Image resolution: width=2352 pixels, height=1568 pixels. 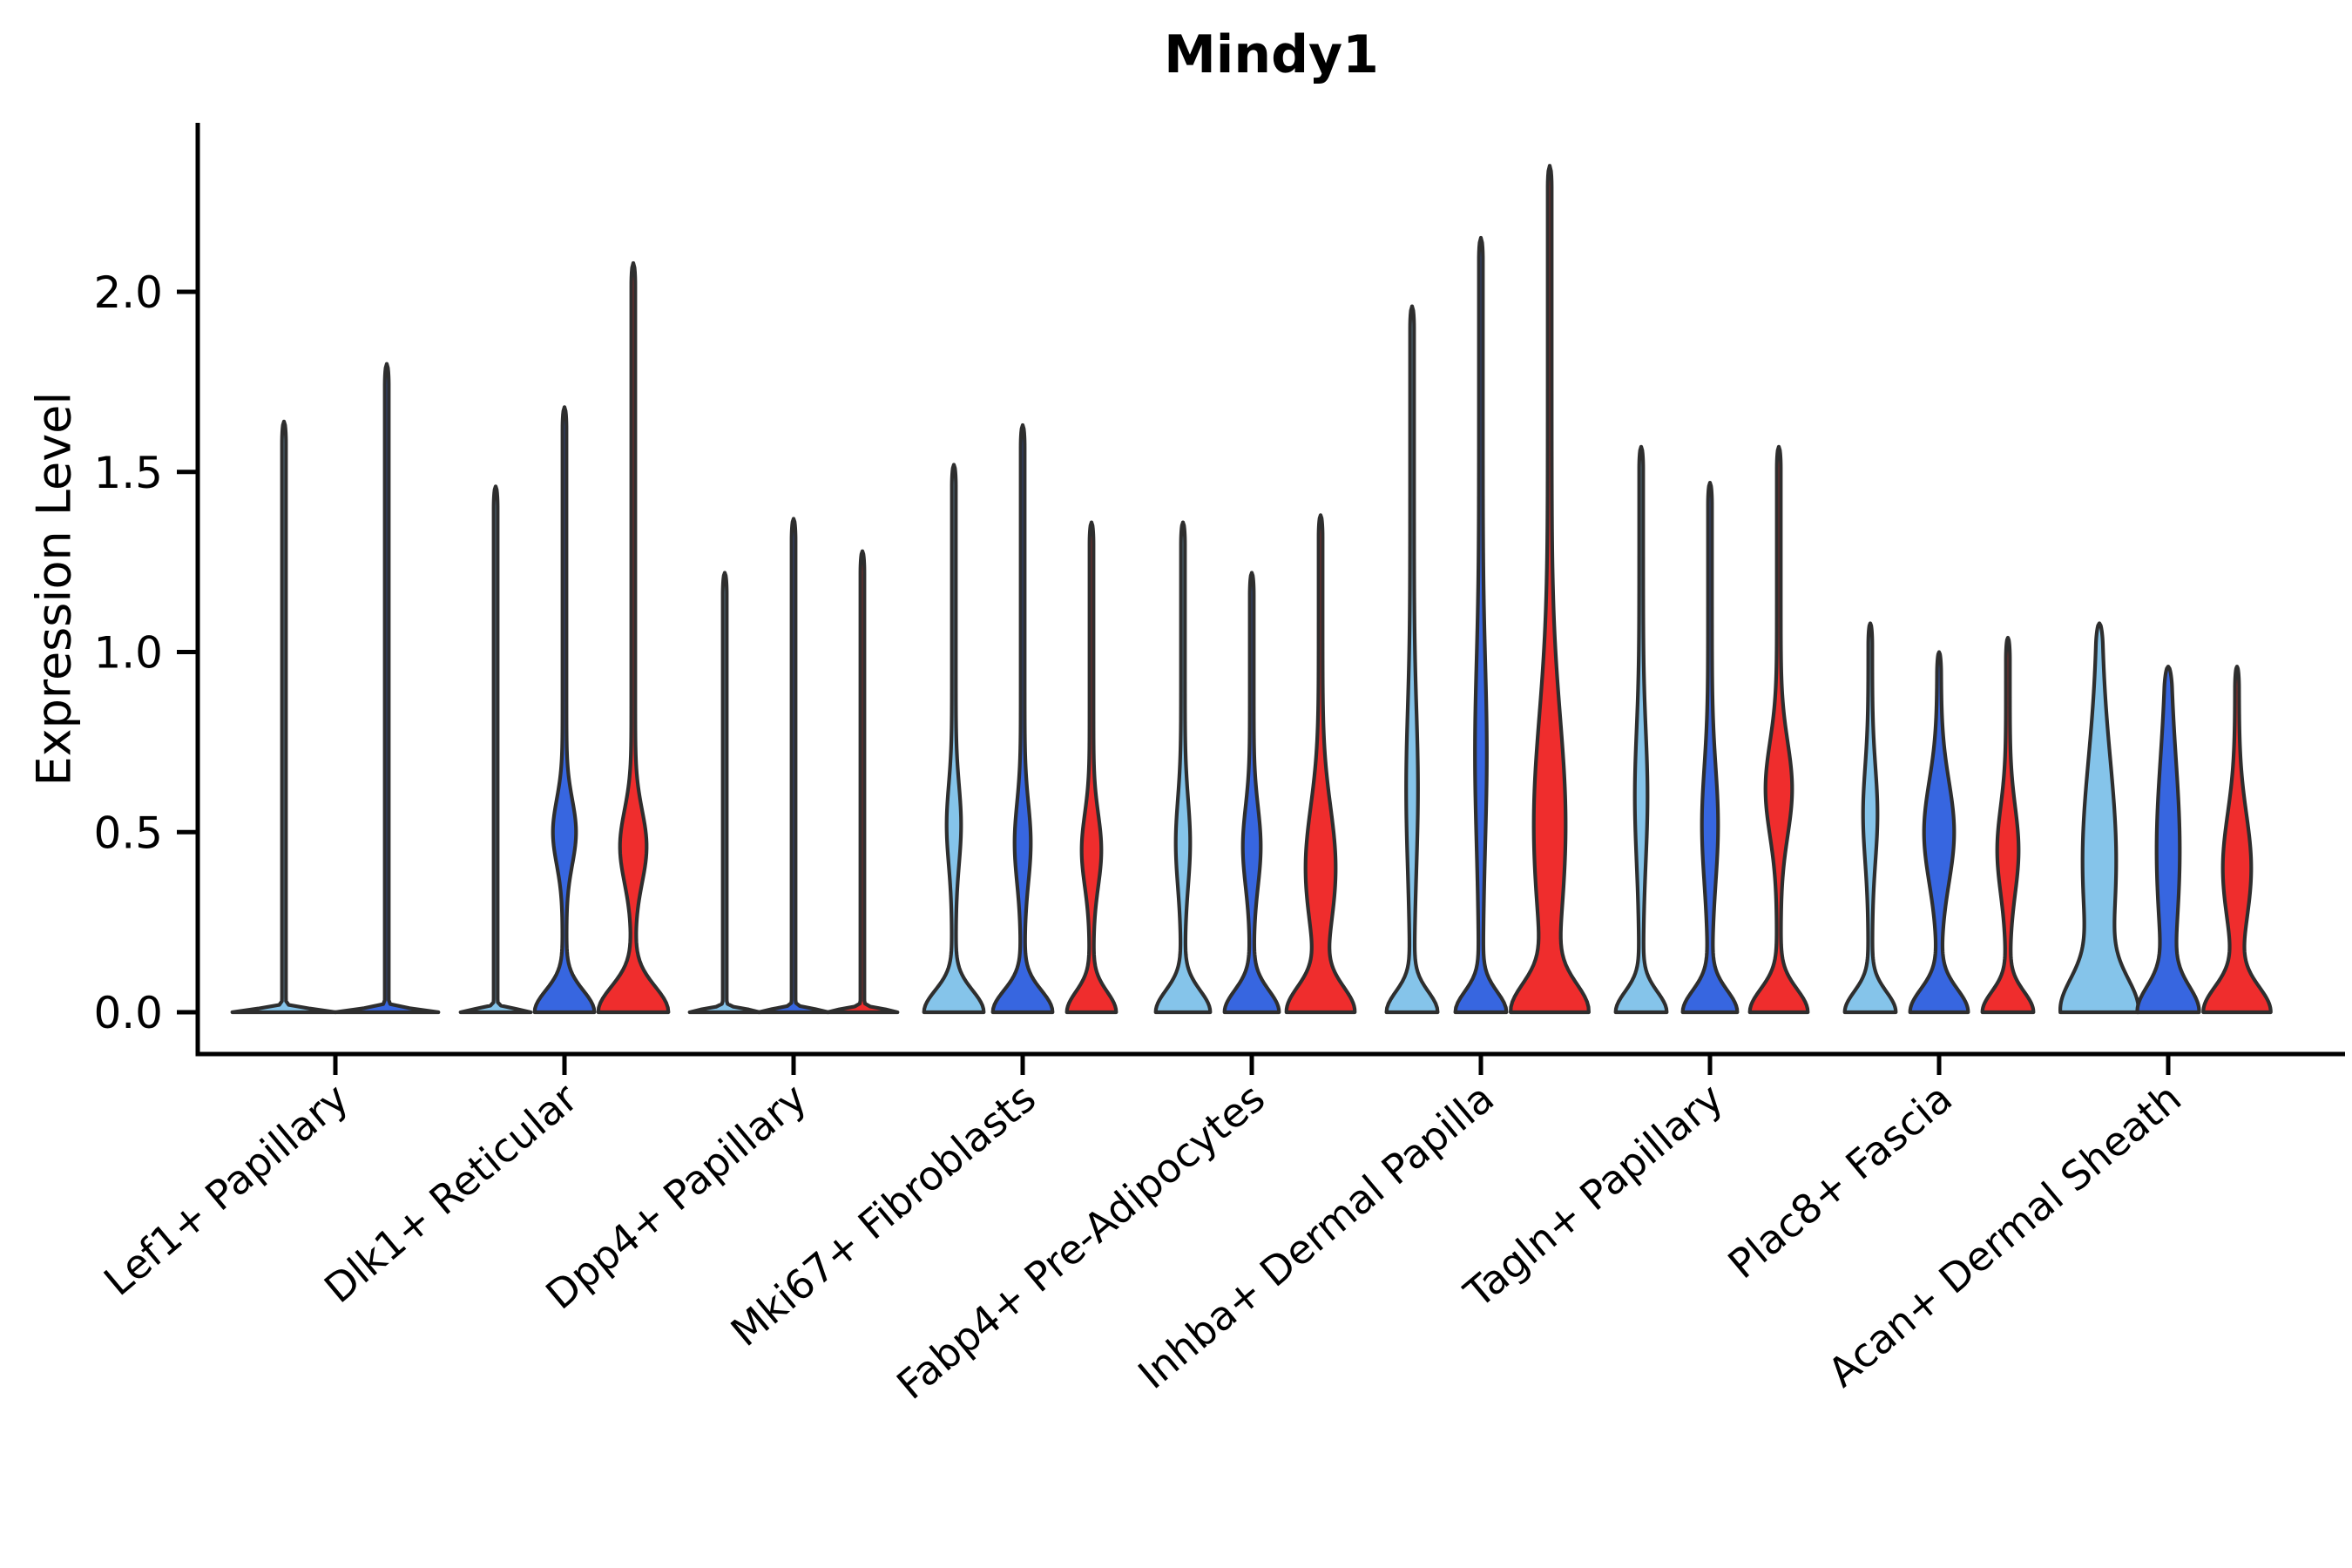 What do you see at coordinates (1840, 1181) in the screenshot?
I see `x-tick-label-7: Plac8+ Fascia` at bounding box center [1840, 1181].